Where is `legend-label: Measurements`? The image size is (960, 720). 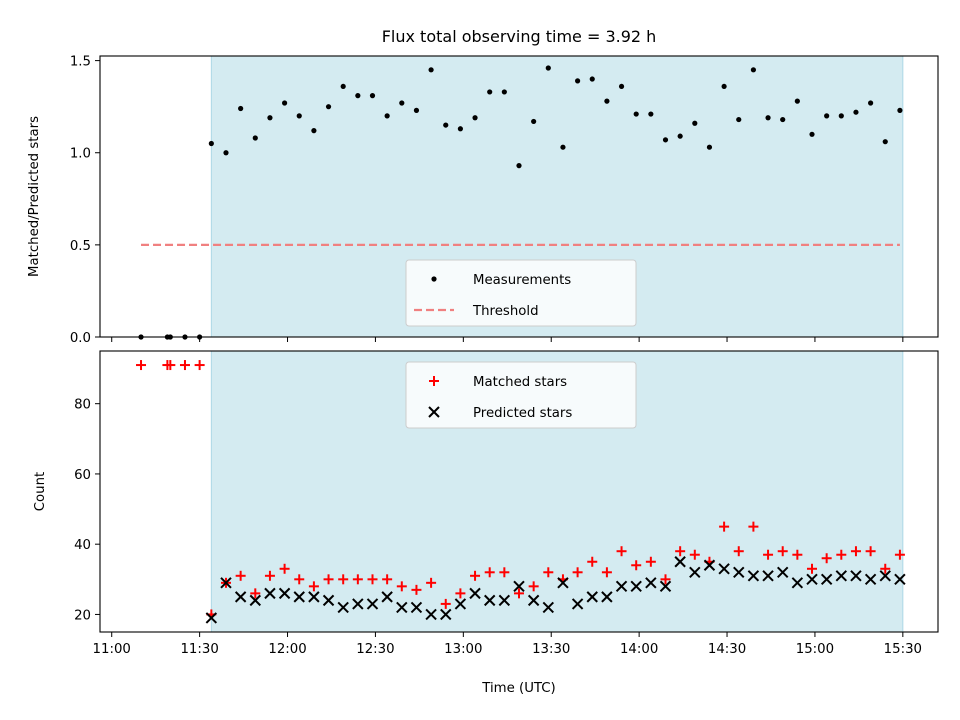
legend-label: Measurements is located at coordinates (522, 280).